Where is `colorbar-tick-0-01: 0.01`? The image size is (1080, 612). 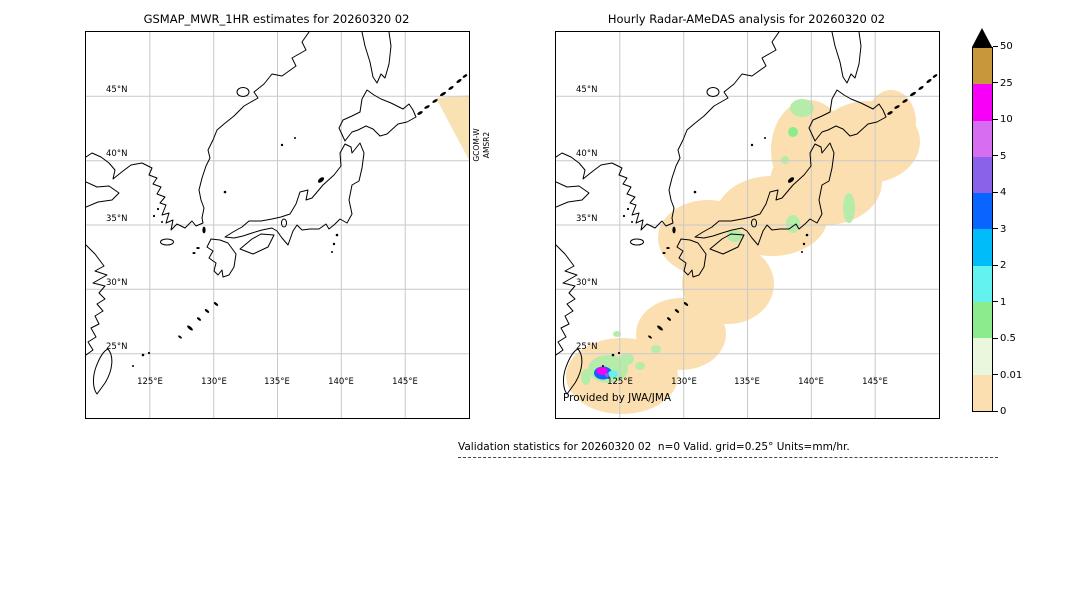
colorbar-tick-0-01: 0.01 is located at coordinates (1007, 376).